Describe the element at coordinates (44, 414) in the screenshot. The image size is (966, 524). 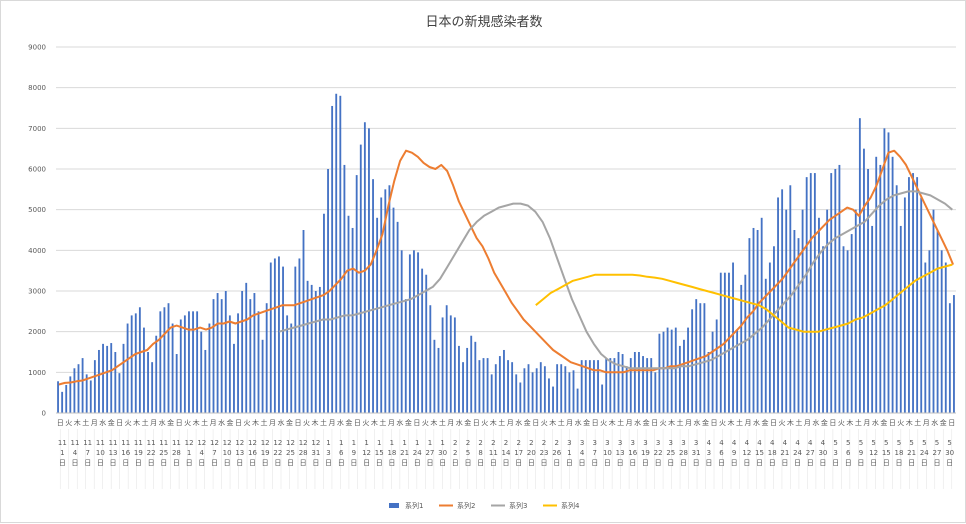
I see `y-tick-label: 0` at that location.